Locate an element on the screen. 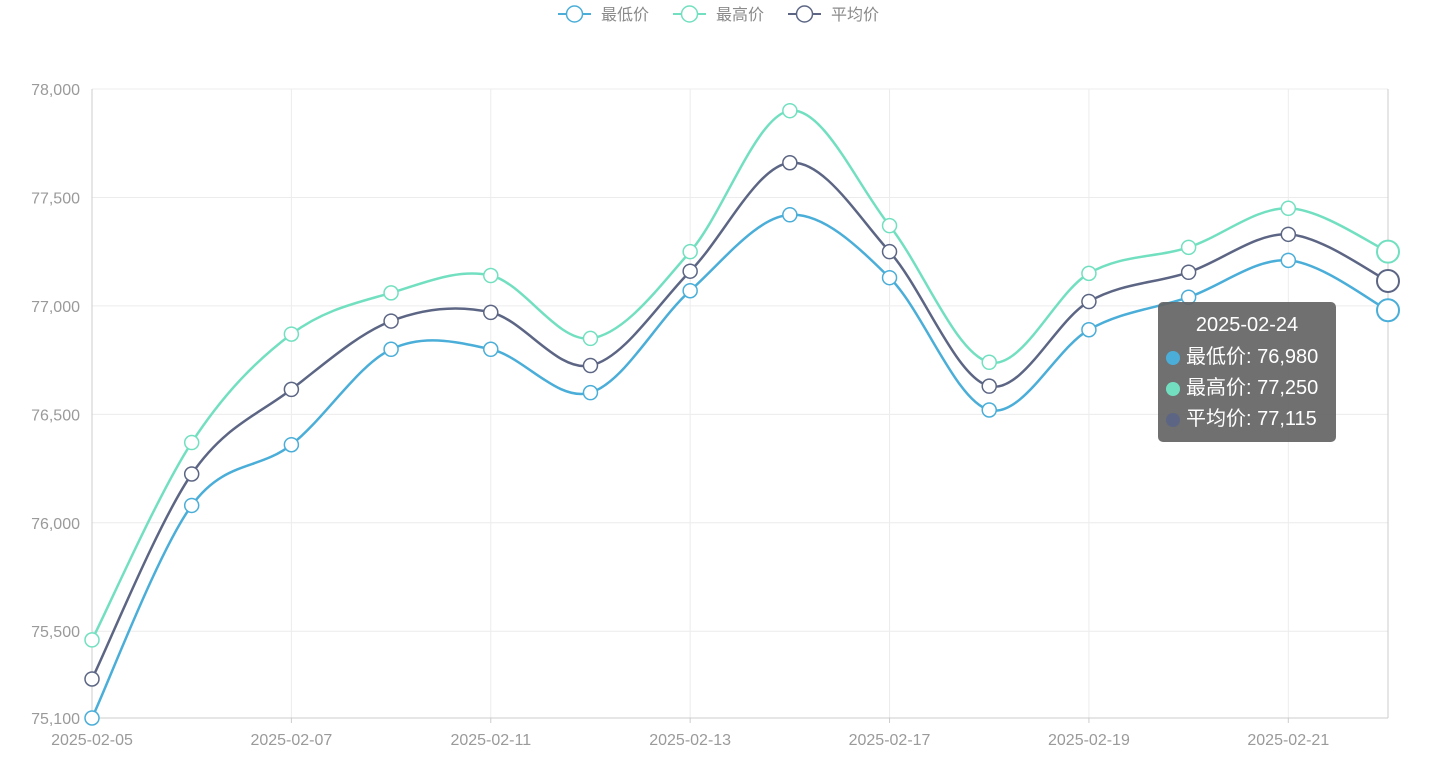 The image size is (1435, 765). y-tick-label: 76,500 is located at coordinates (55, 415).